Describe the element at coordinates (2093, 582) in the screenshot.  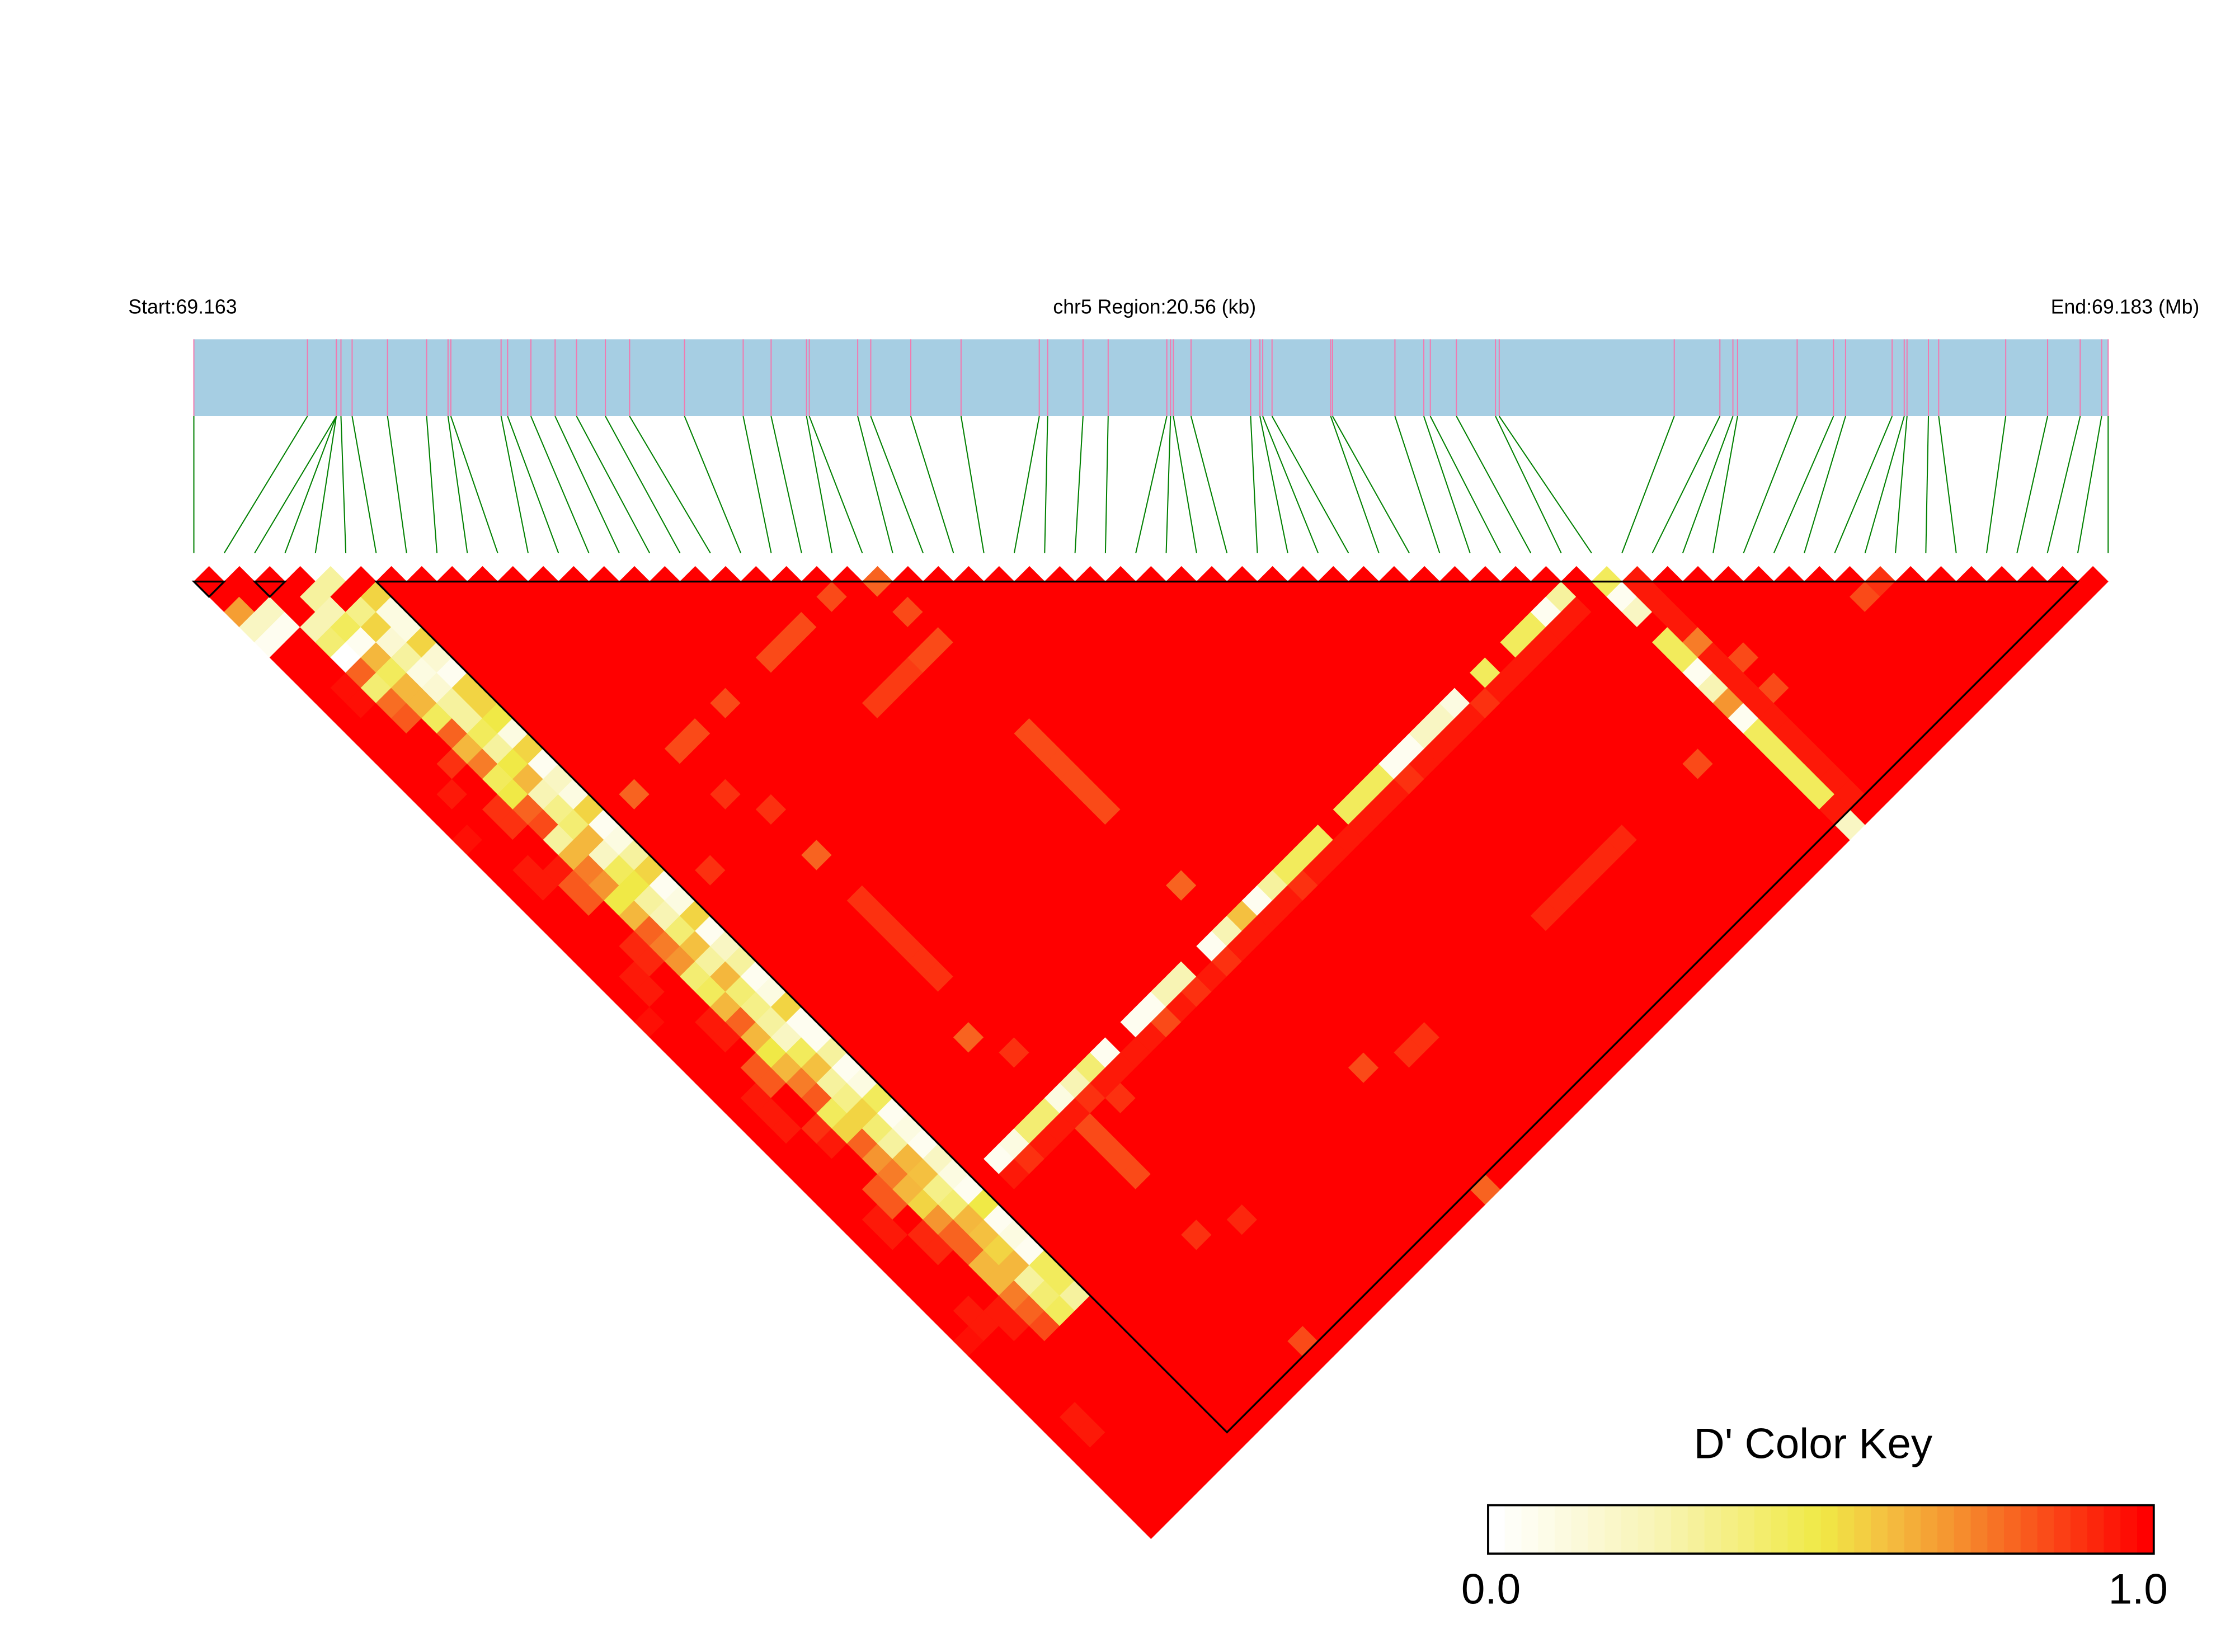
I see `ld-cell` at that location.